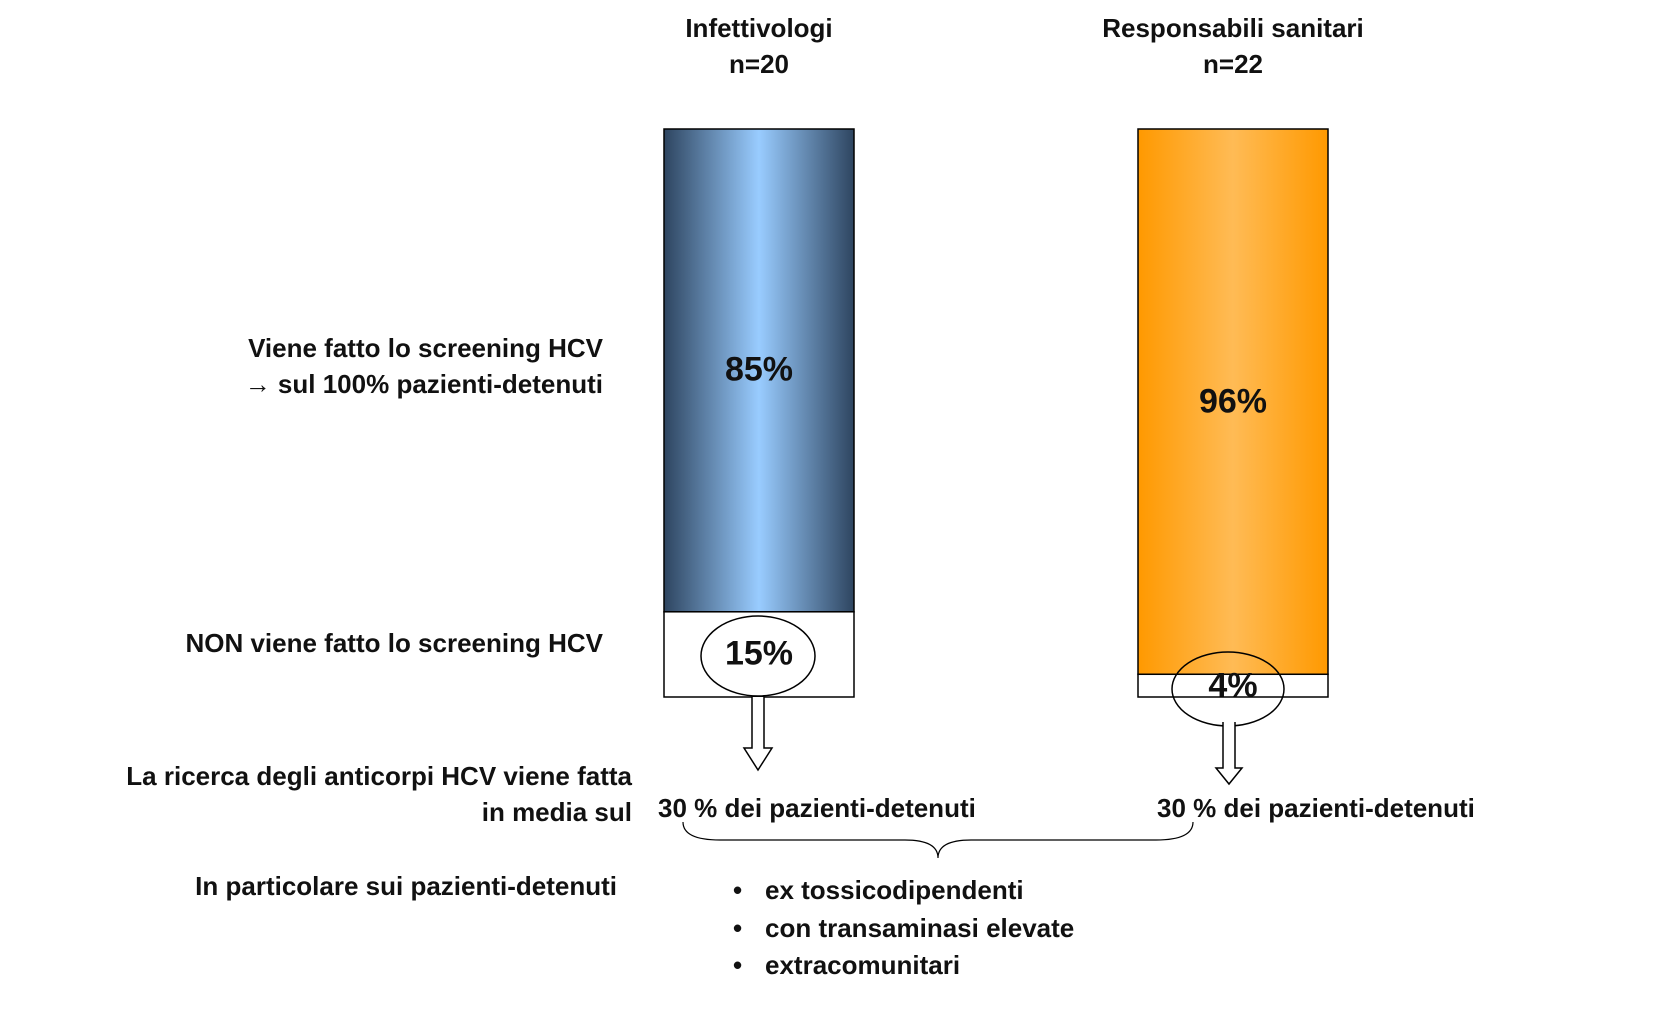 The height and width of the screenshot is (1034, 1660). I want to click on bullet-text: con transaminasi elevate, so click(920, 927).